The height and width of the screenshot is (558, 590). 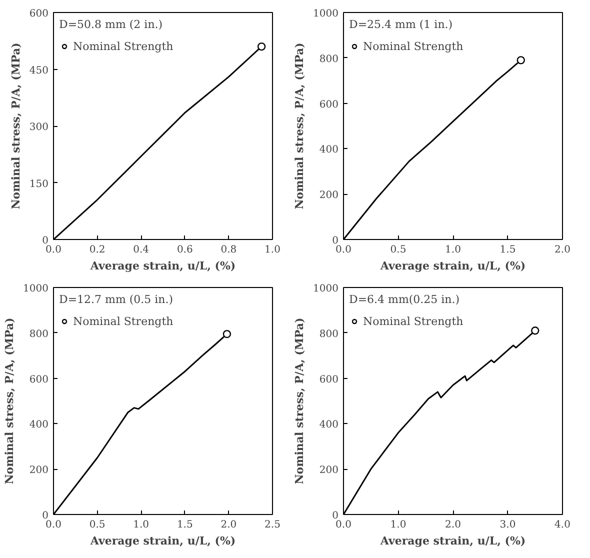 What do you see at coordinates (111, 24) in the screenshot?
I see `legend-title: D=50.8 mm (2 in.)` at bounding box center [111, 24].